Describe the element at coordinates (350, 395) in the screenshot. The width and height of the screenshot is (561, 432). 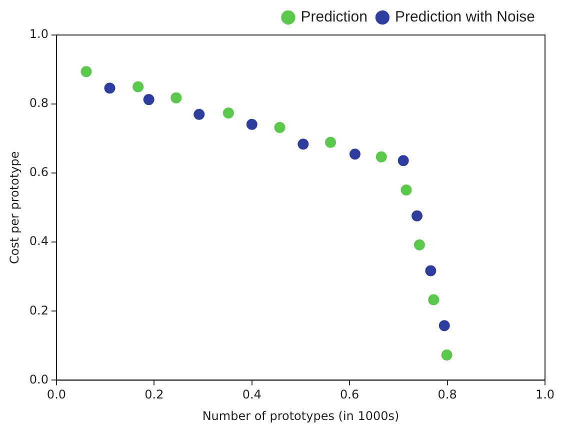
I see `x-tick-label: 0.6` at that location.